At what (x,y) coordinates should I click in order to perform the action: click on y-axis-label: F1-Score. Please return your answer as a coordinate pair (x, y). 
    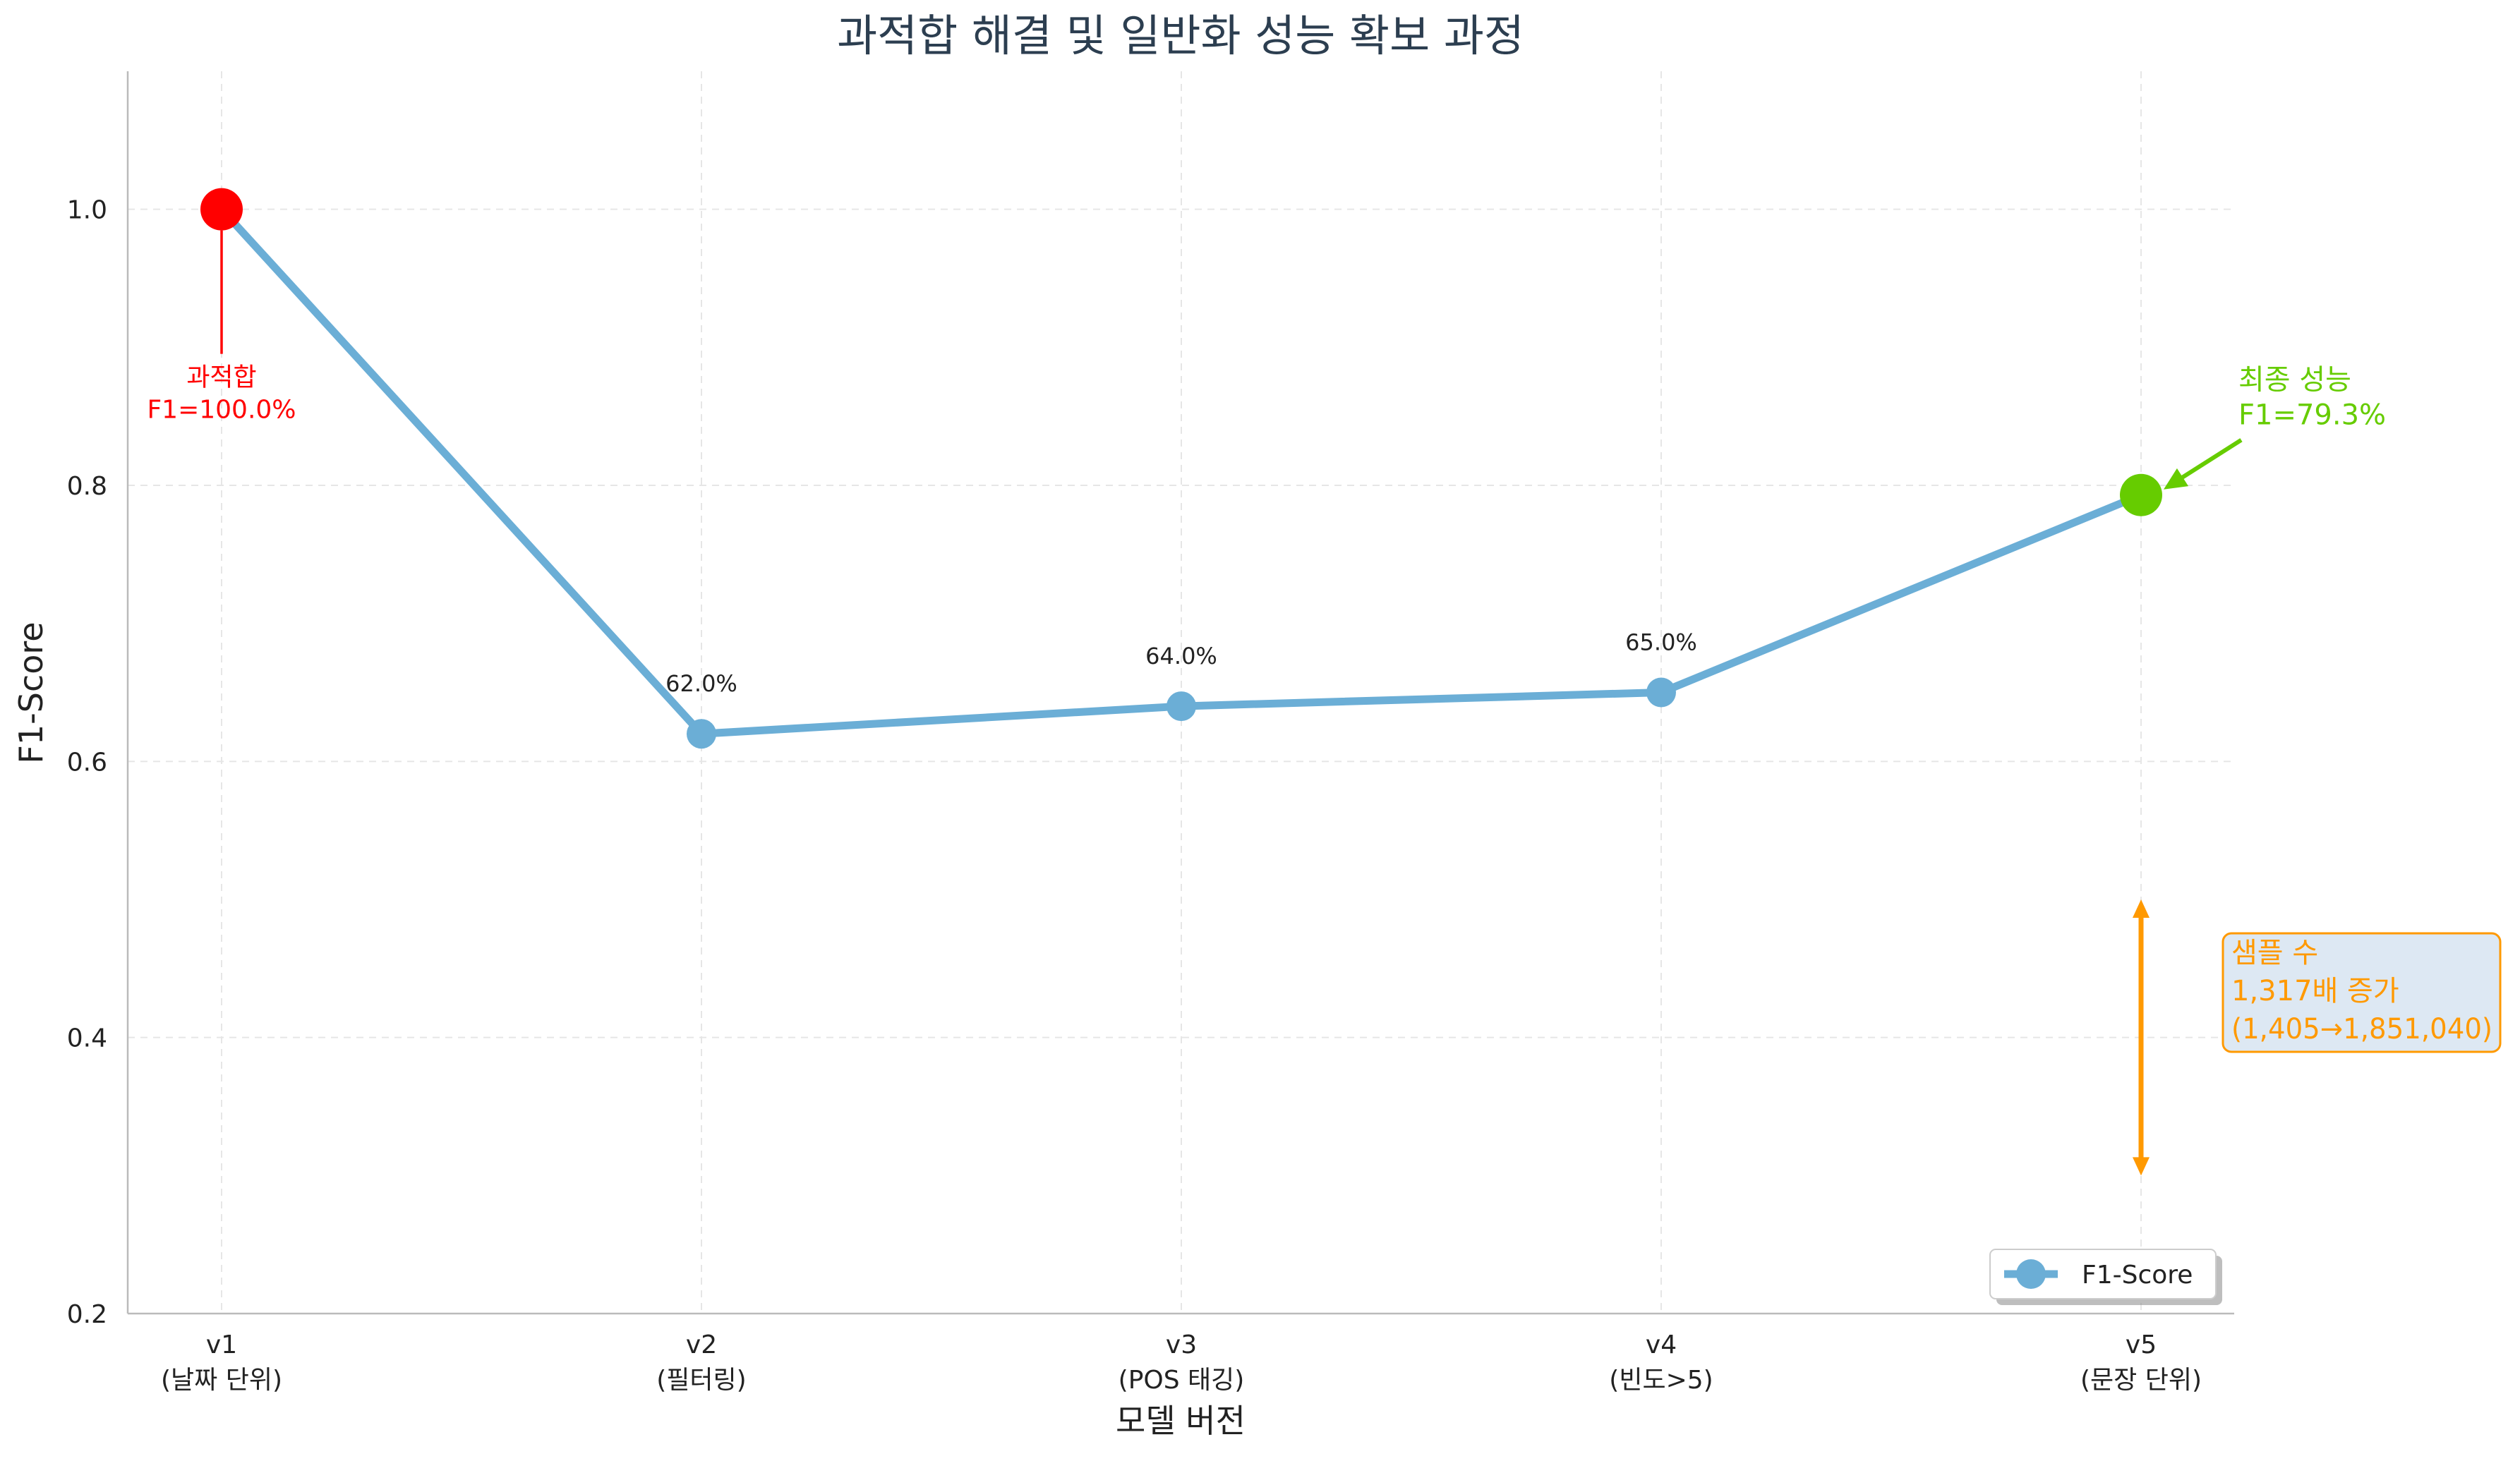
    Looking at the image, I should click on (31, 692).